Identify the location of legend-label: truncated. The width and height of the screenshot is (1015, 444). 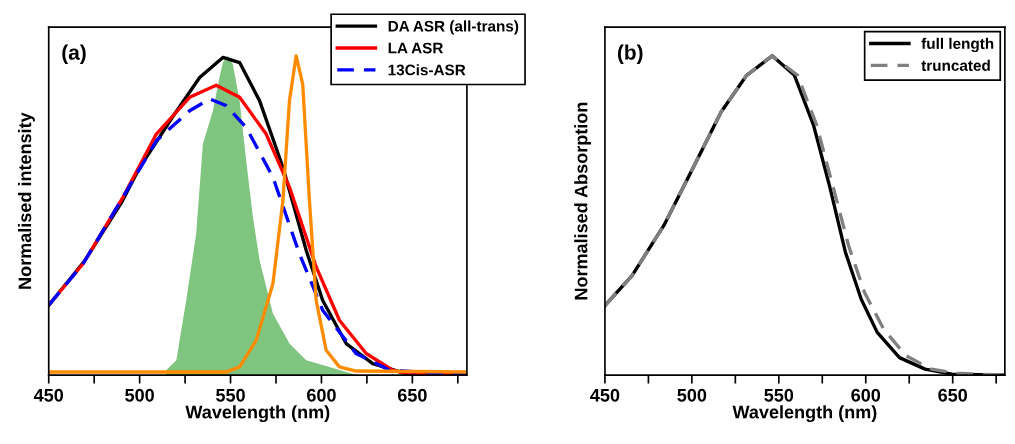
(955, 65).